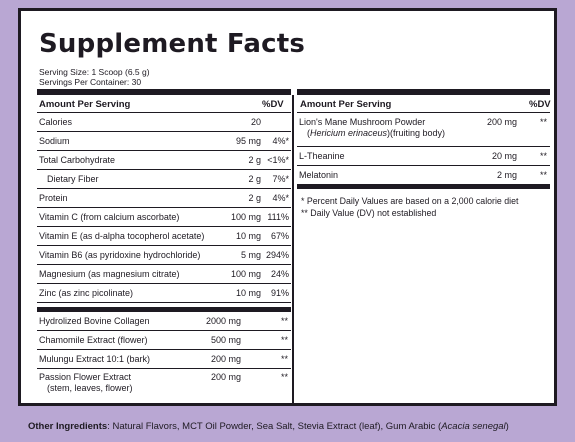 Image resolution: width=575 pixels, height=442 pixels. What do you see at coordinates (85, 377) in the screenshot?
I see `row-name: Passion Flower Extract` at bounding box center [85, 377].